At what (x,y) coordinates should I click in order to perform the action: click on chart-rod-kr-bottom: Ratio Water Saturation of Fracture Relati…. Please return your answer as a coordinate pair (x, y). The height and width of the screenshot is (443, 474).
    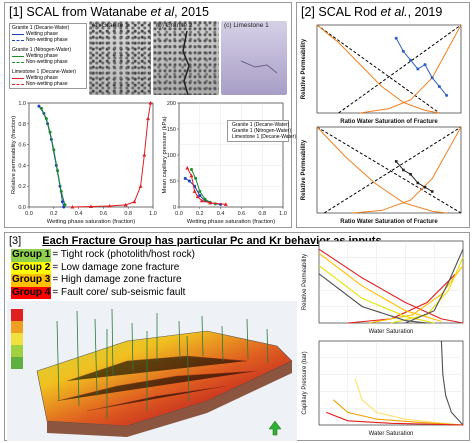
    Looking at the image, I should click on (381, 175).